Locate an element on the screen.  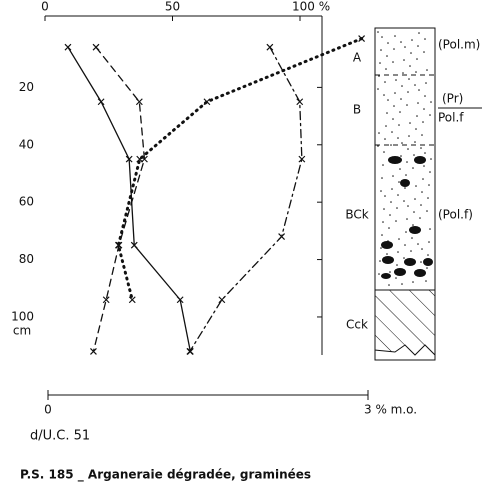
x2-tick-label: 0 is located at coordinates (48, 410).